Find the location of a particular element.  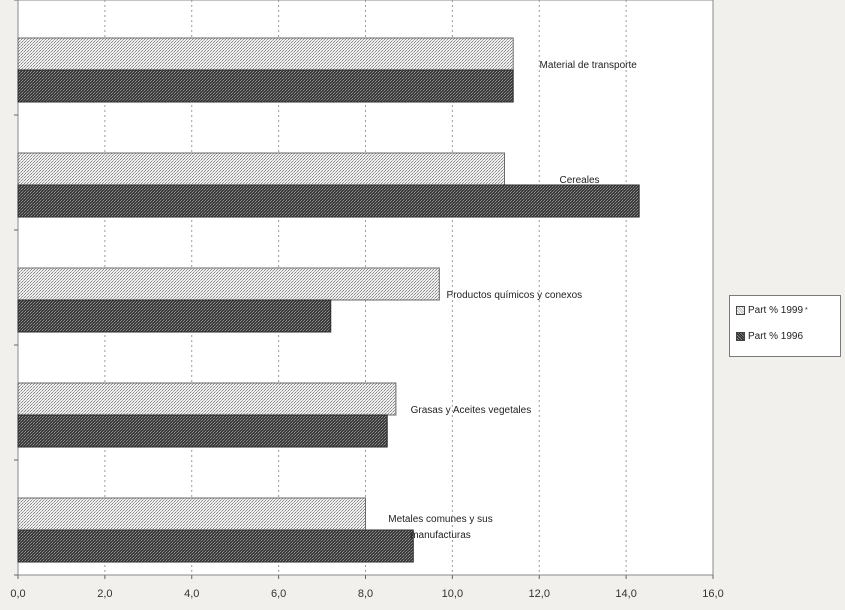

category-label-line: Productos químicos y conexos is located at coordinates (515, 295).